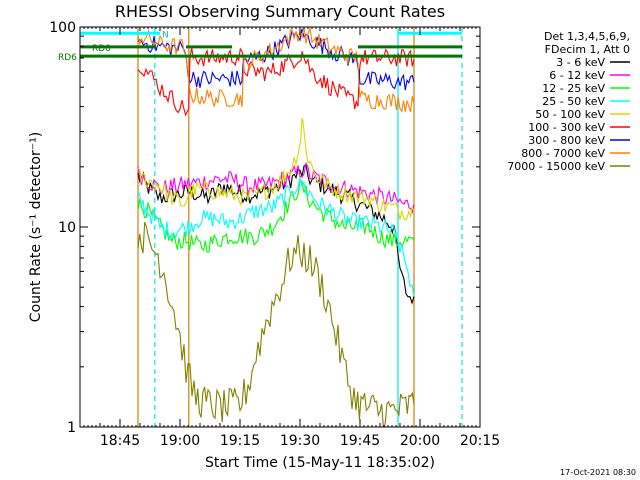  Describe the element at coordinates (101, 49) in the screenshot. I see `flag-label: RD0` at that location.